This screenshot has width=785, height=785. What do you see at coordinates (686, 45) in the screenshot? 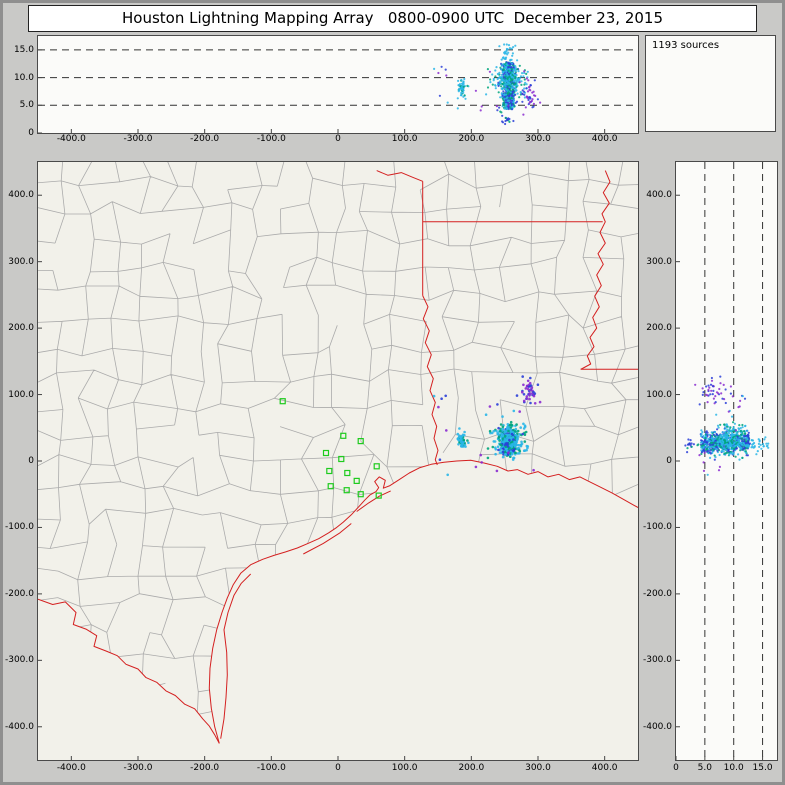
I see `sources-count-label: 1193 sources` at bounding box center [686, 45].